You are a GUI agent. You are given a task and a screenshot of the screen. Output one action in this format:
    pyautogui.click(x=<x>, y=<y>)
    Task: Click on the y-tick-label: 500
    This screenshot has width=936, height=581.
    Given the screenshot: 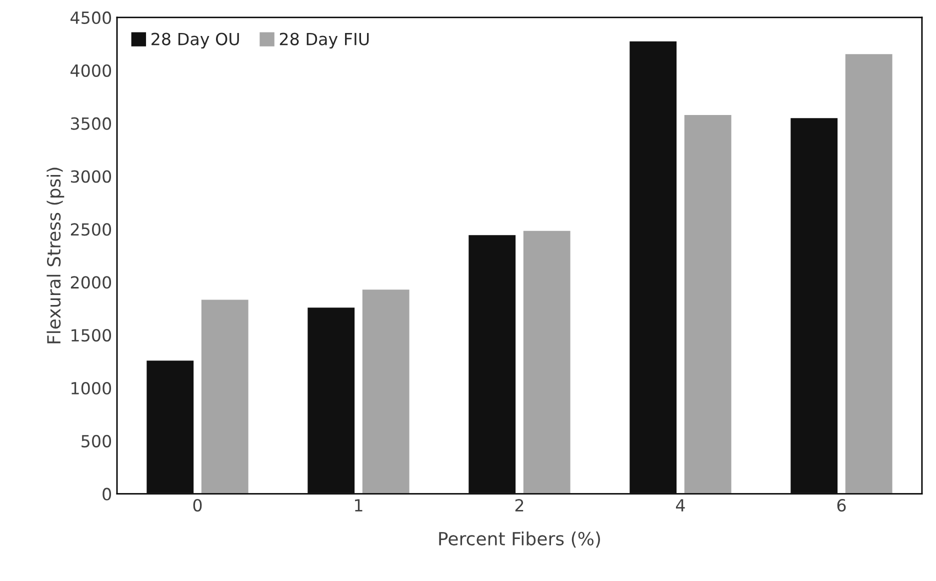 What is the action you would take?
    pyautogui.click(x=97, y=441)
    